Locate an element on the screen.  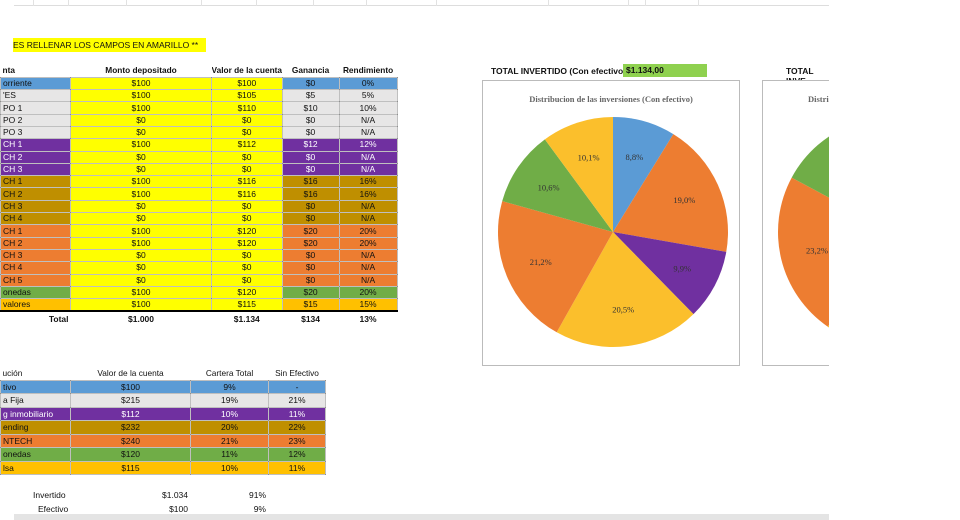
value-cell: $115 is located at coordinates (247, 305).